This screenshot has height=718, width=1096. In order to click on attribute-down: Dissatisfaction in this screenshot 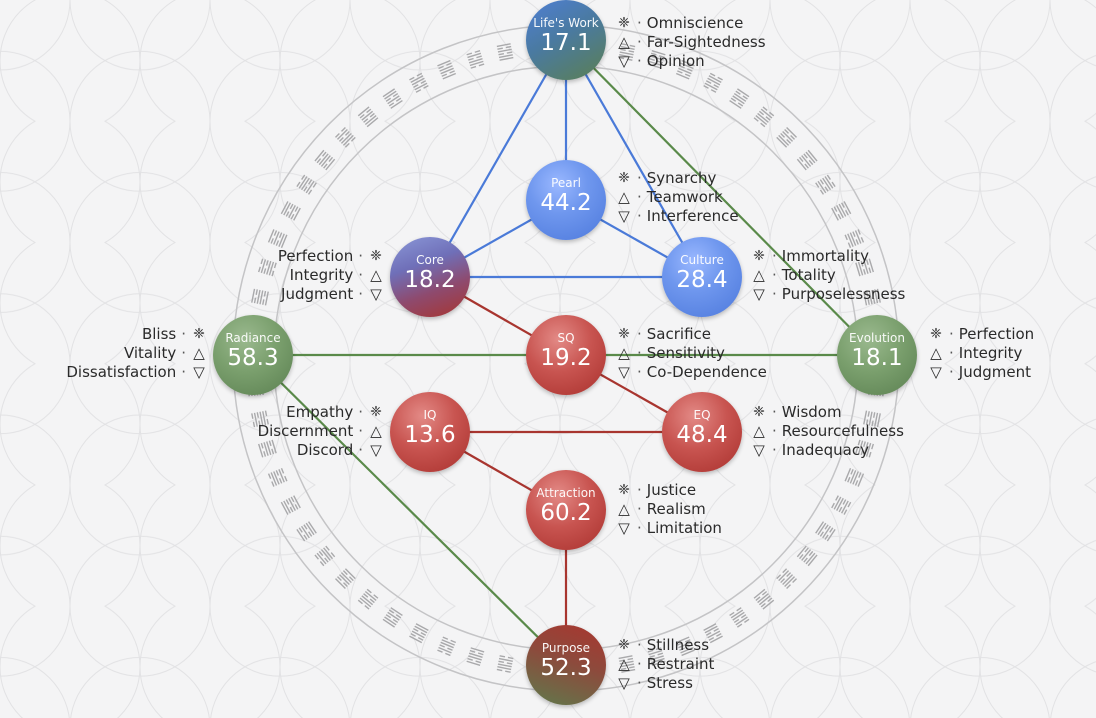, I will do `click(121, 372)`.